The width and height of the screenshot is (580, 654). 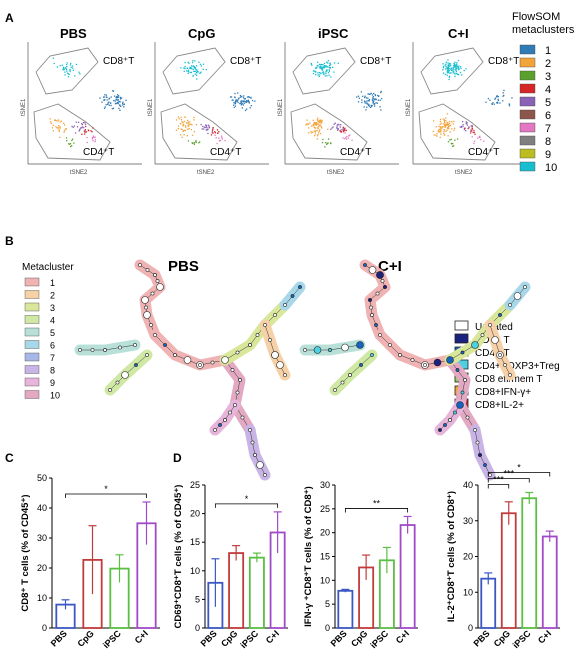 What do you see at coordinates (178, 557) in the screenshot?
I see `y-axis-label: CD69⁺CD8⁺T cells (% of CD45⁺)` at bounding box center [178, 557].